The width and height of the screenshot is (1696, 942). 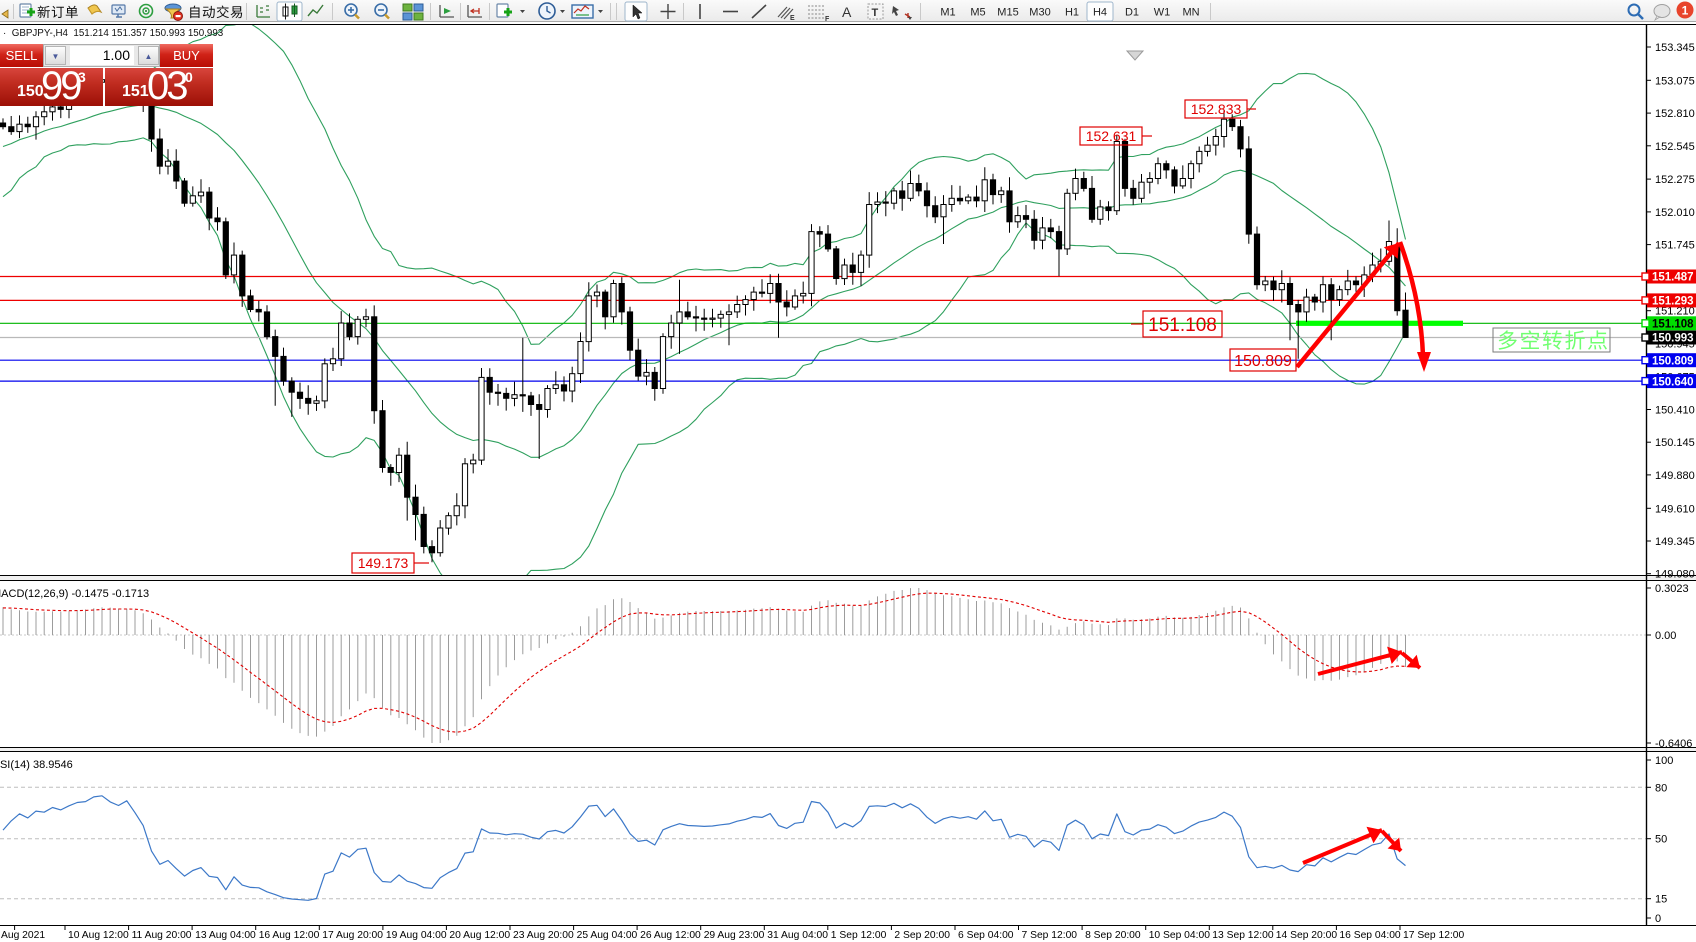 What do you see at coordinates (1673, 302) in the screenshot?
I see `svg-text: 151.293` at bounding box center [1673, 302].